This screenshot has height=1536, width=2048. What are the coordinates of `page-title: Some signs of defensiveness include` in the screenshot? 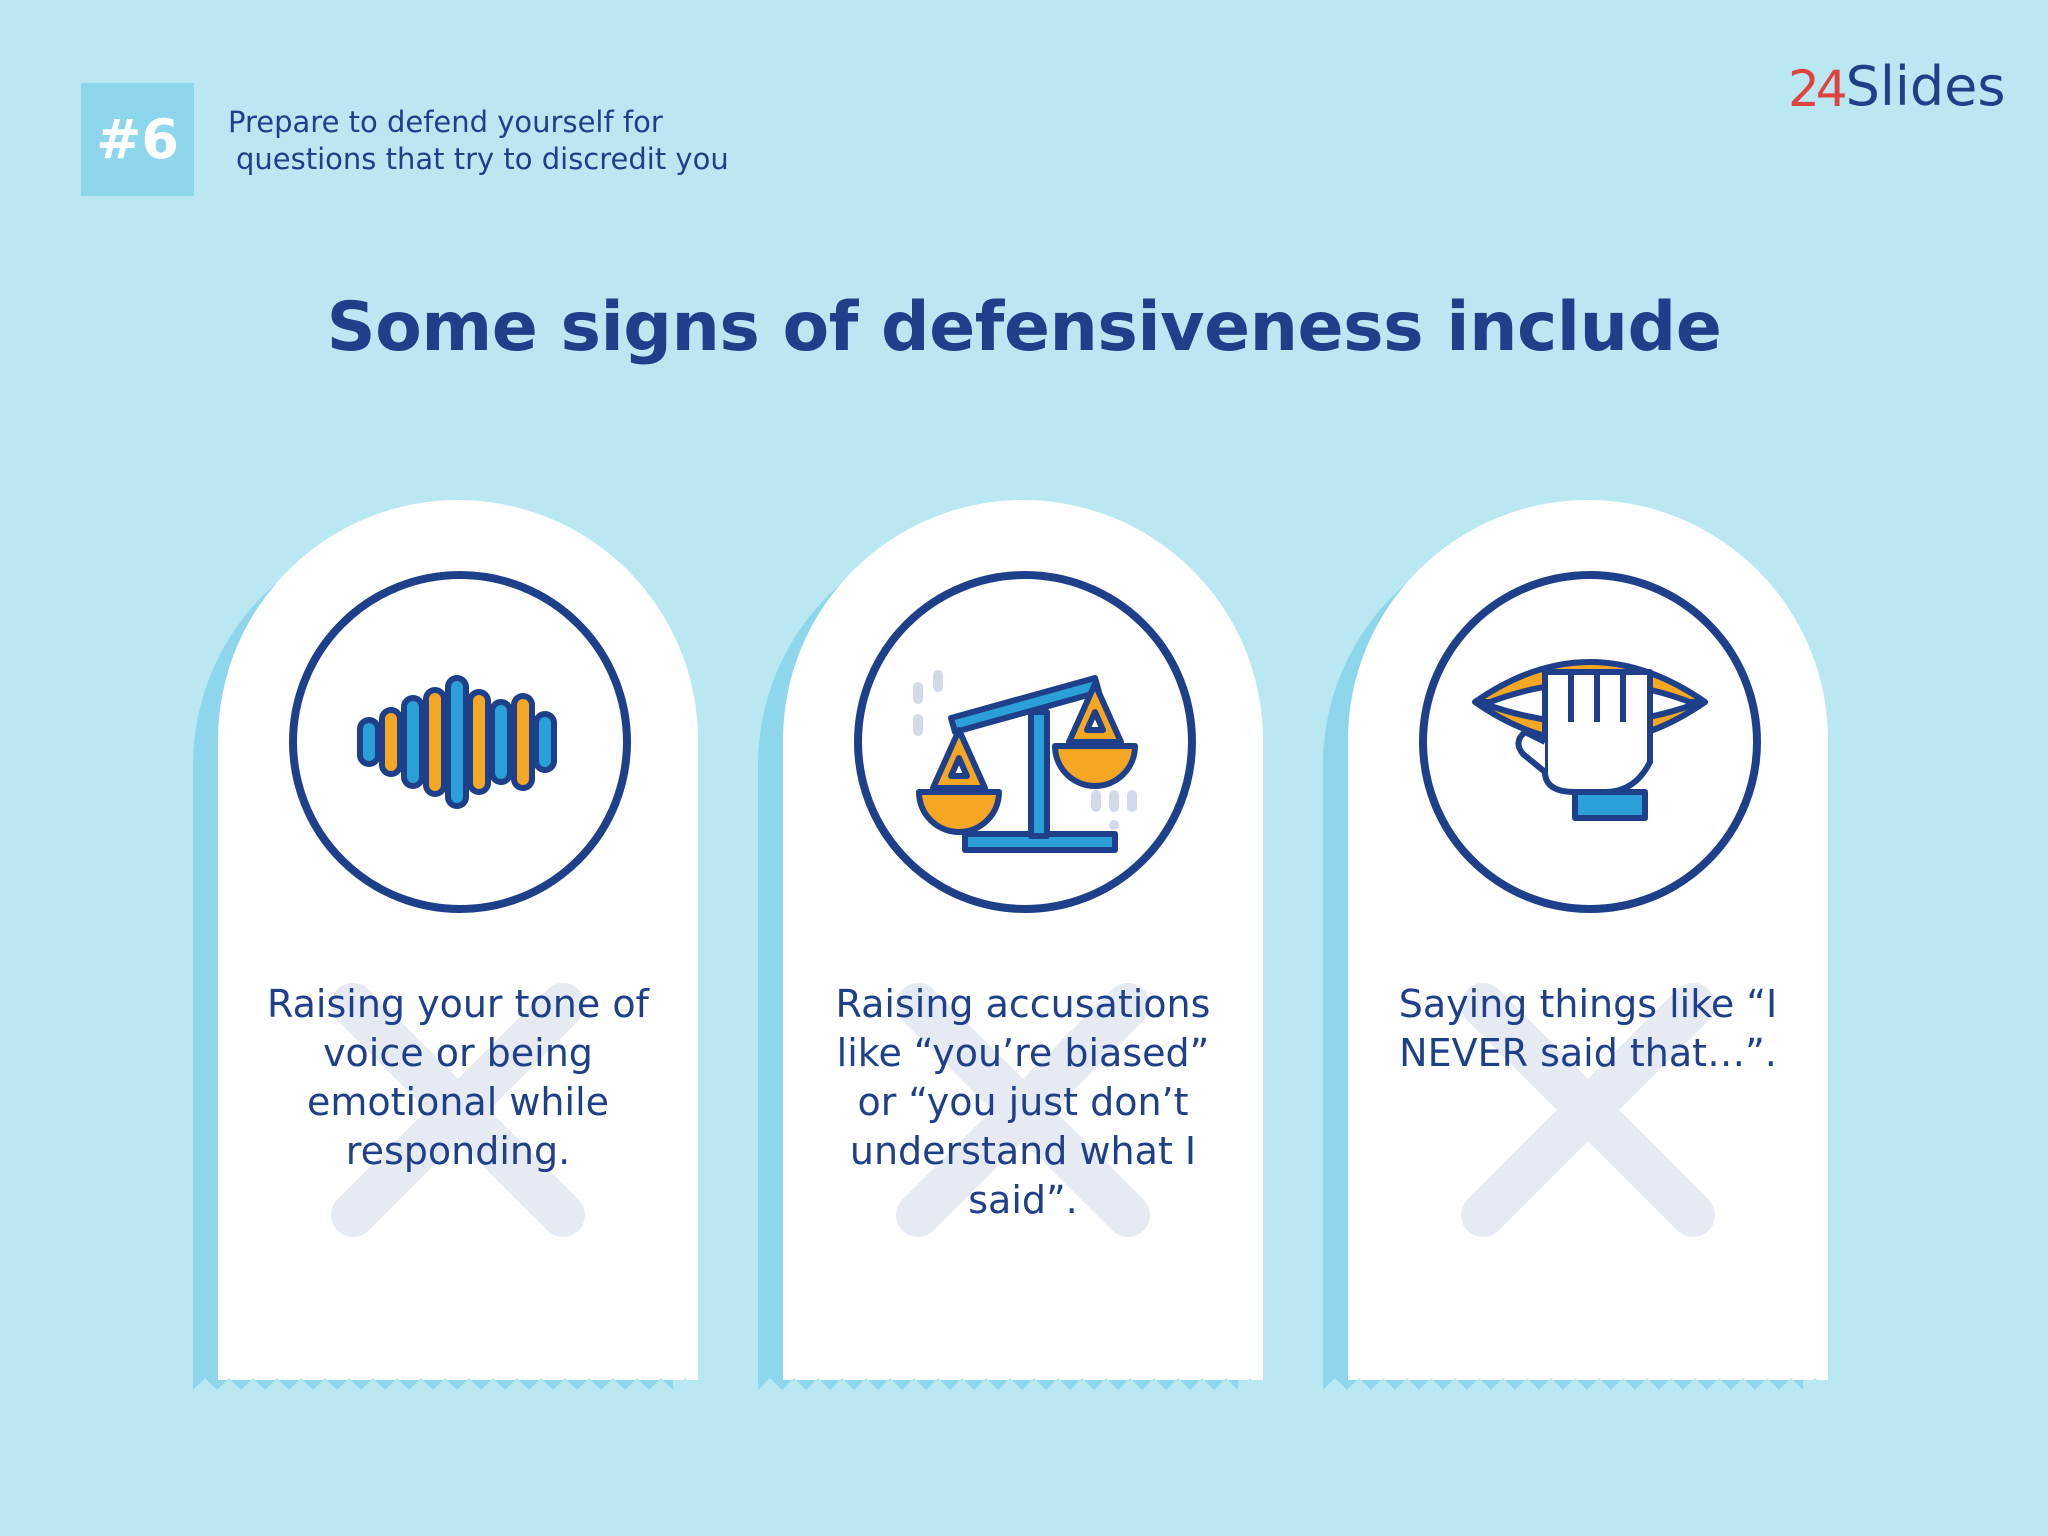 It's located at (1024, 327).